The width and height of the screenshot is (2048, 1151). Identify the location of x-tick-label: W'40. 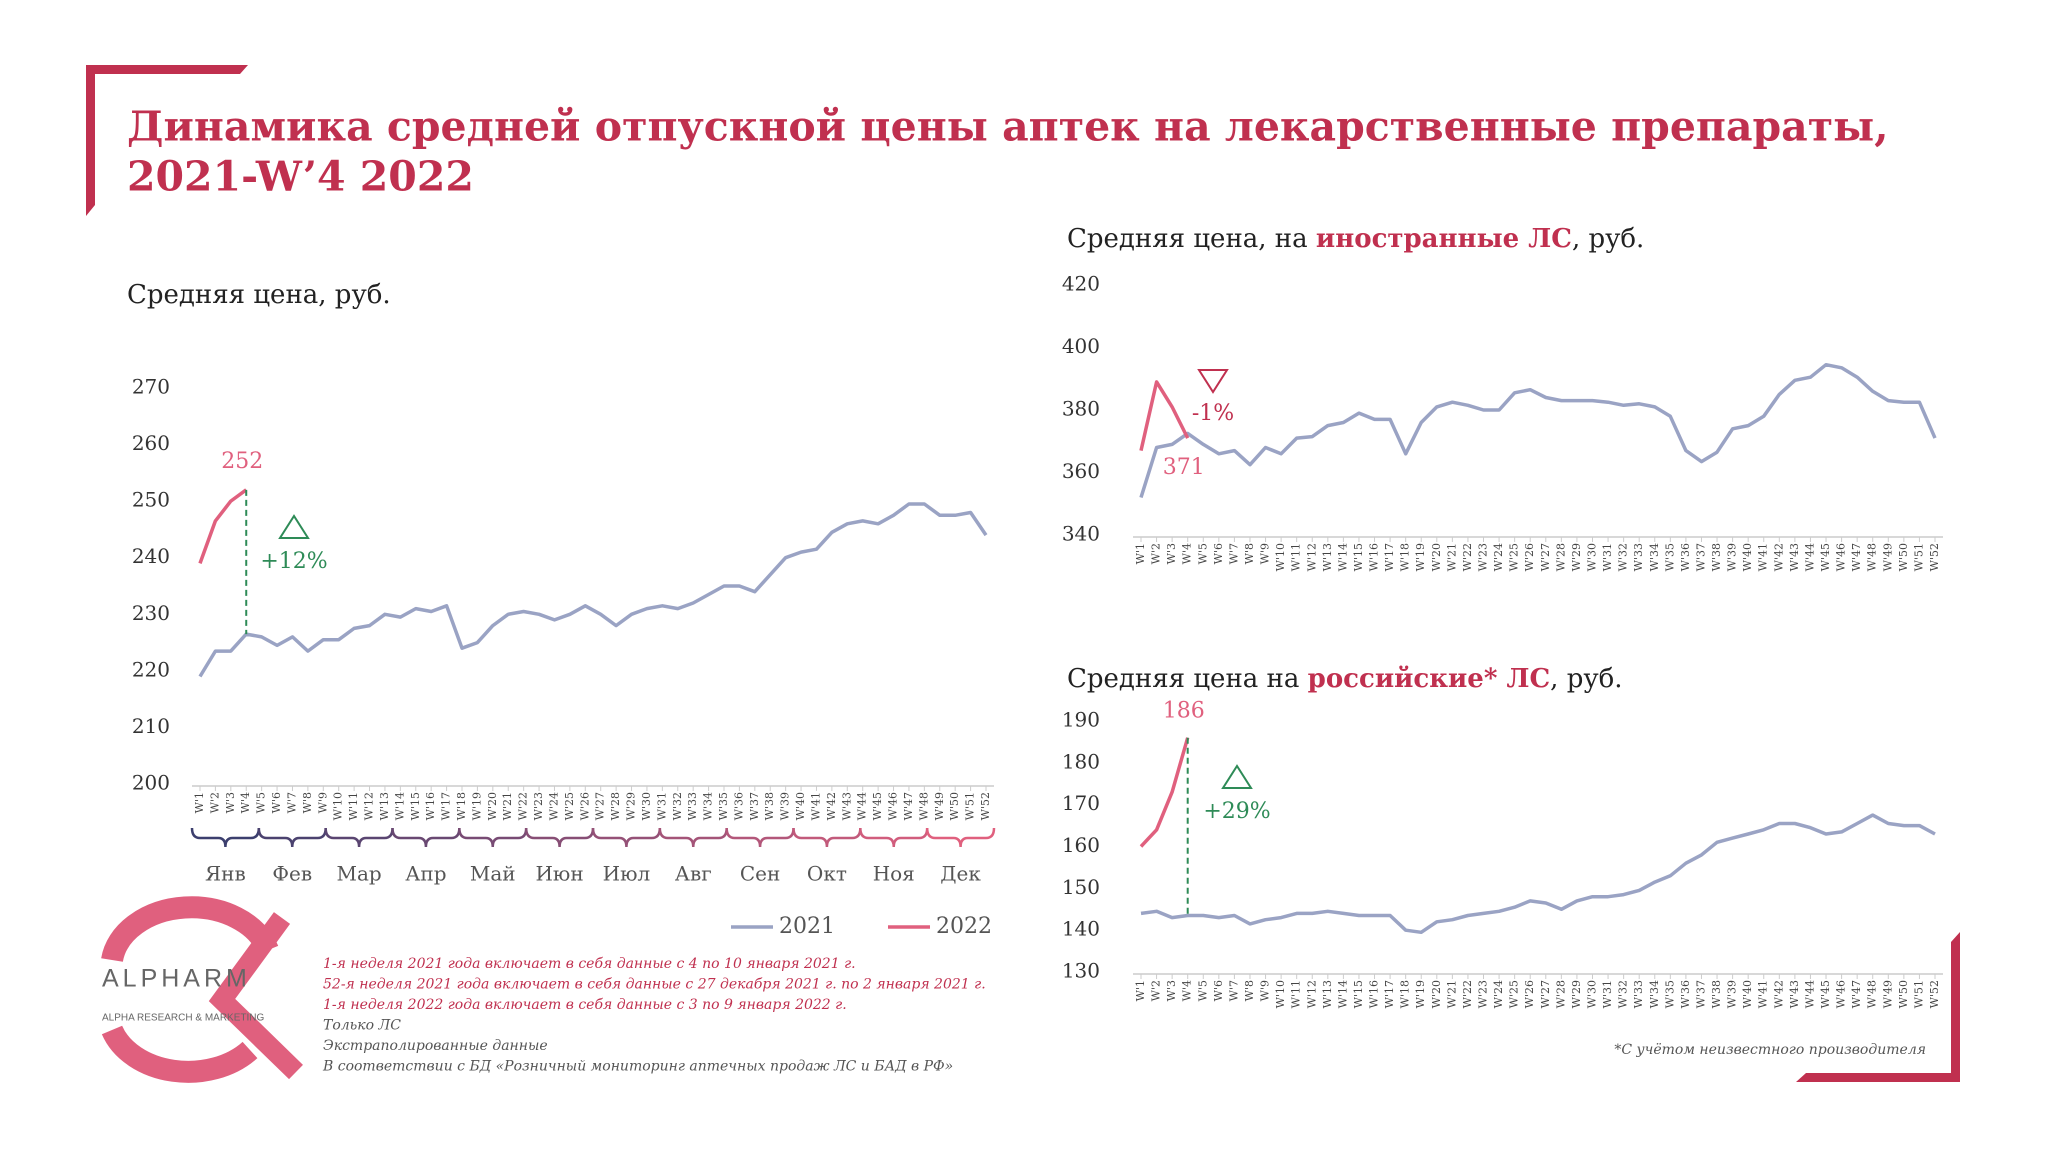
(800, 806).